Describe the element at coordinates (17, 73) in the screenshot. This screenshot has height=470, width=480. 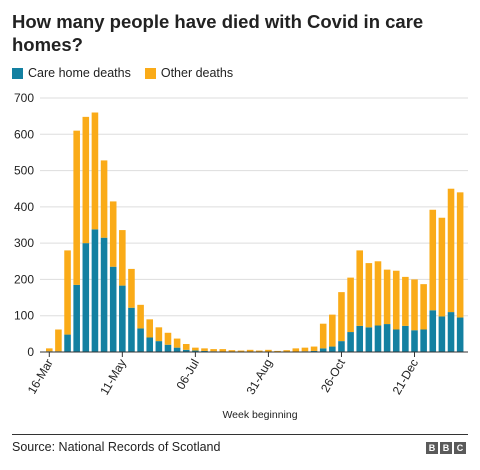
I see `care-home-swatch` at that location.